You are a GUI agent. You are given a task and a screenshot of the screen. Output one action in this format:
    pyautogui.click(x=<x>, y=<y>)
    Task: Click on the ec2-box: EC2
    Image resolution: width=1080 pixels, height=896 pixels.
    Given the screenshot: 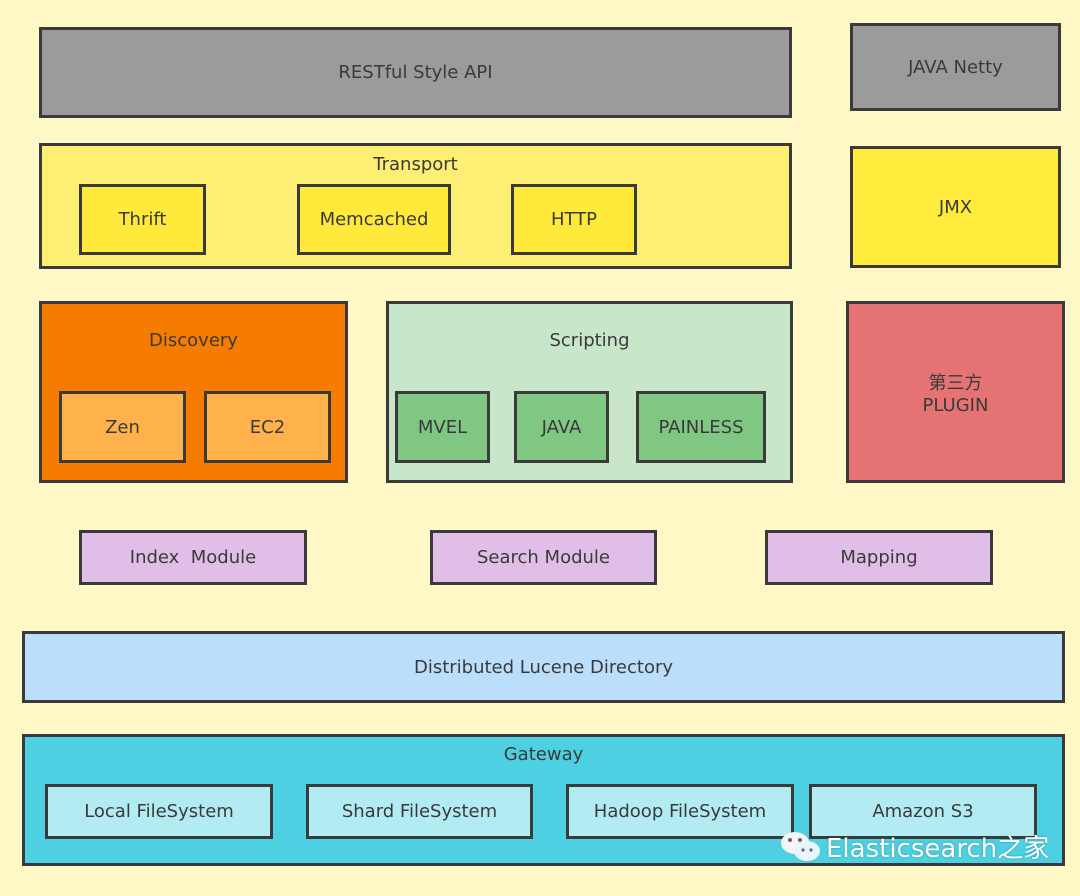 What is the action you would take?
    pyautogui.click(x=267, y=427)
    